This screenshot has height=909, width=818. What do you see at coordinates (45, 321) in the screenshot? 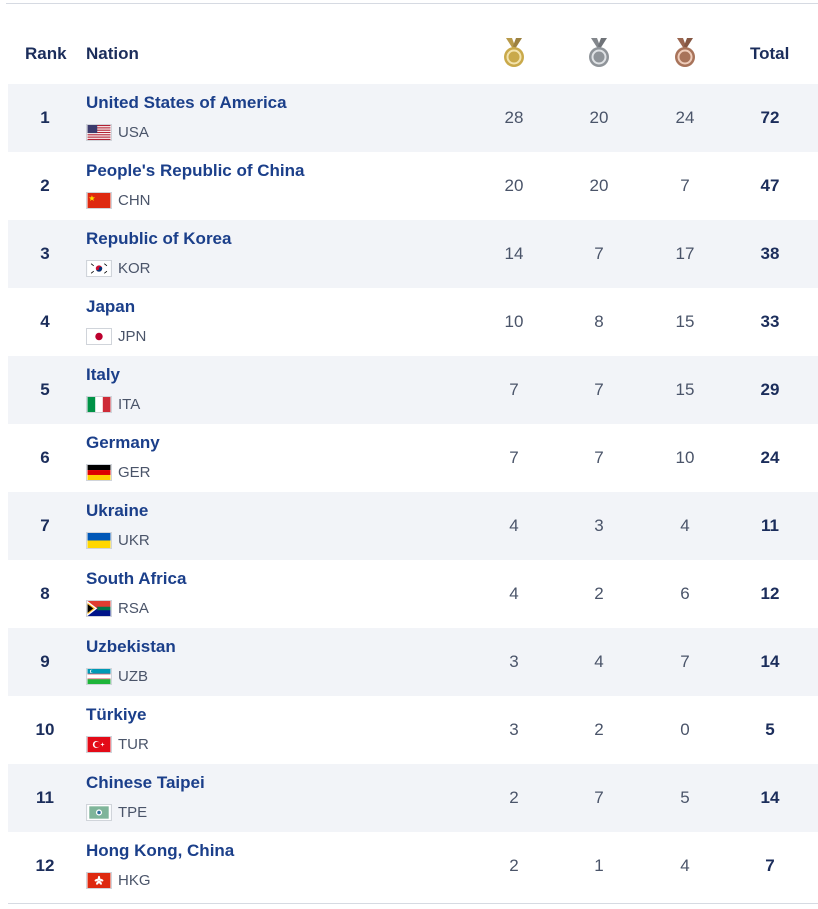
I see `rank-cell: 4` at bounding box center [45, 321].